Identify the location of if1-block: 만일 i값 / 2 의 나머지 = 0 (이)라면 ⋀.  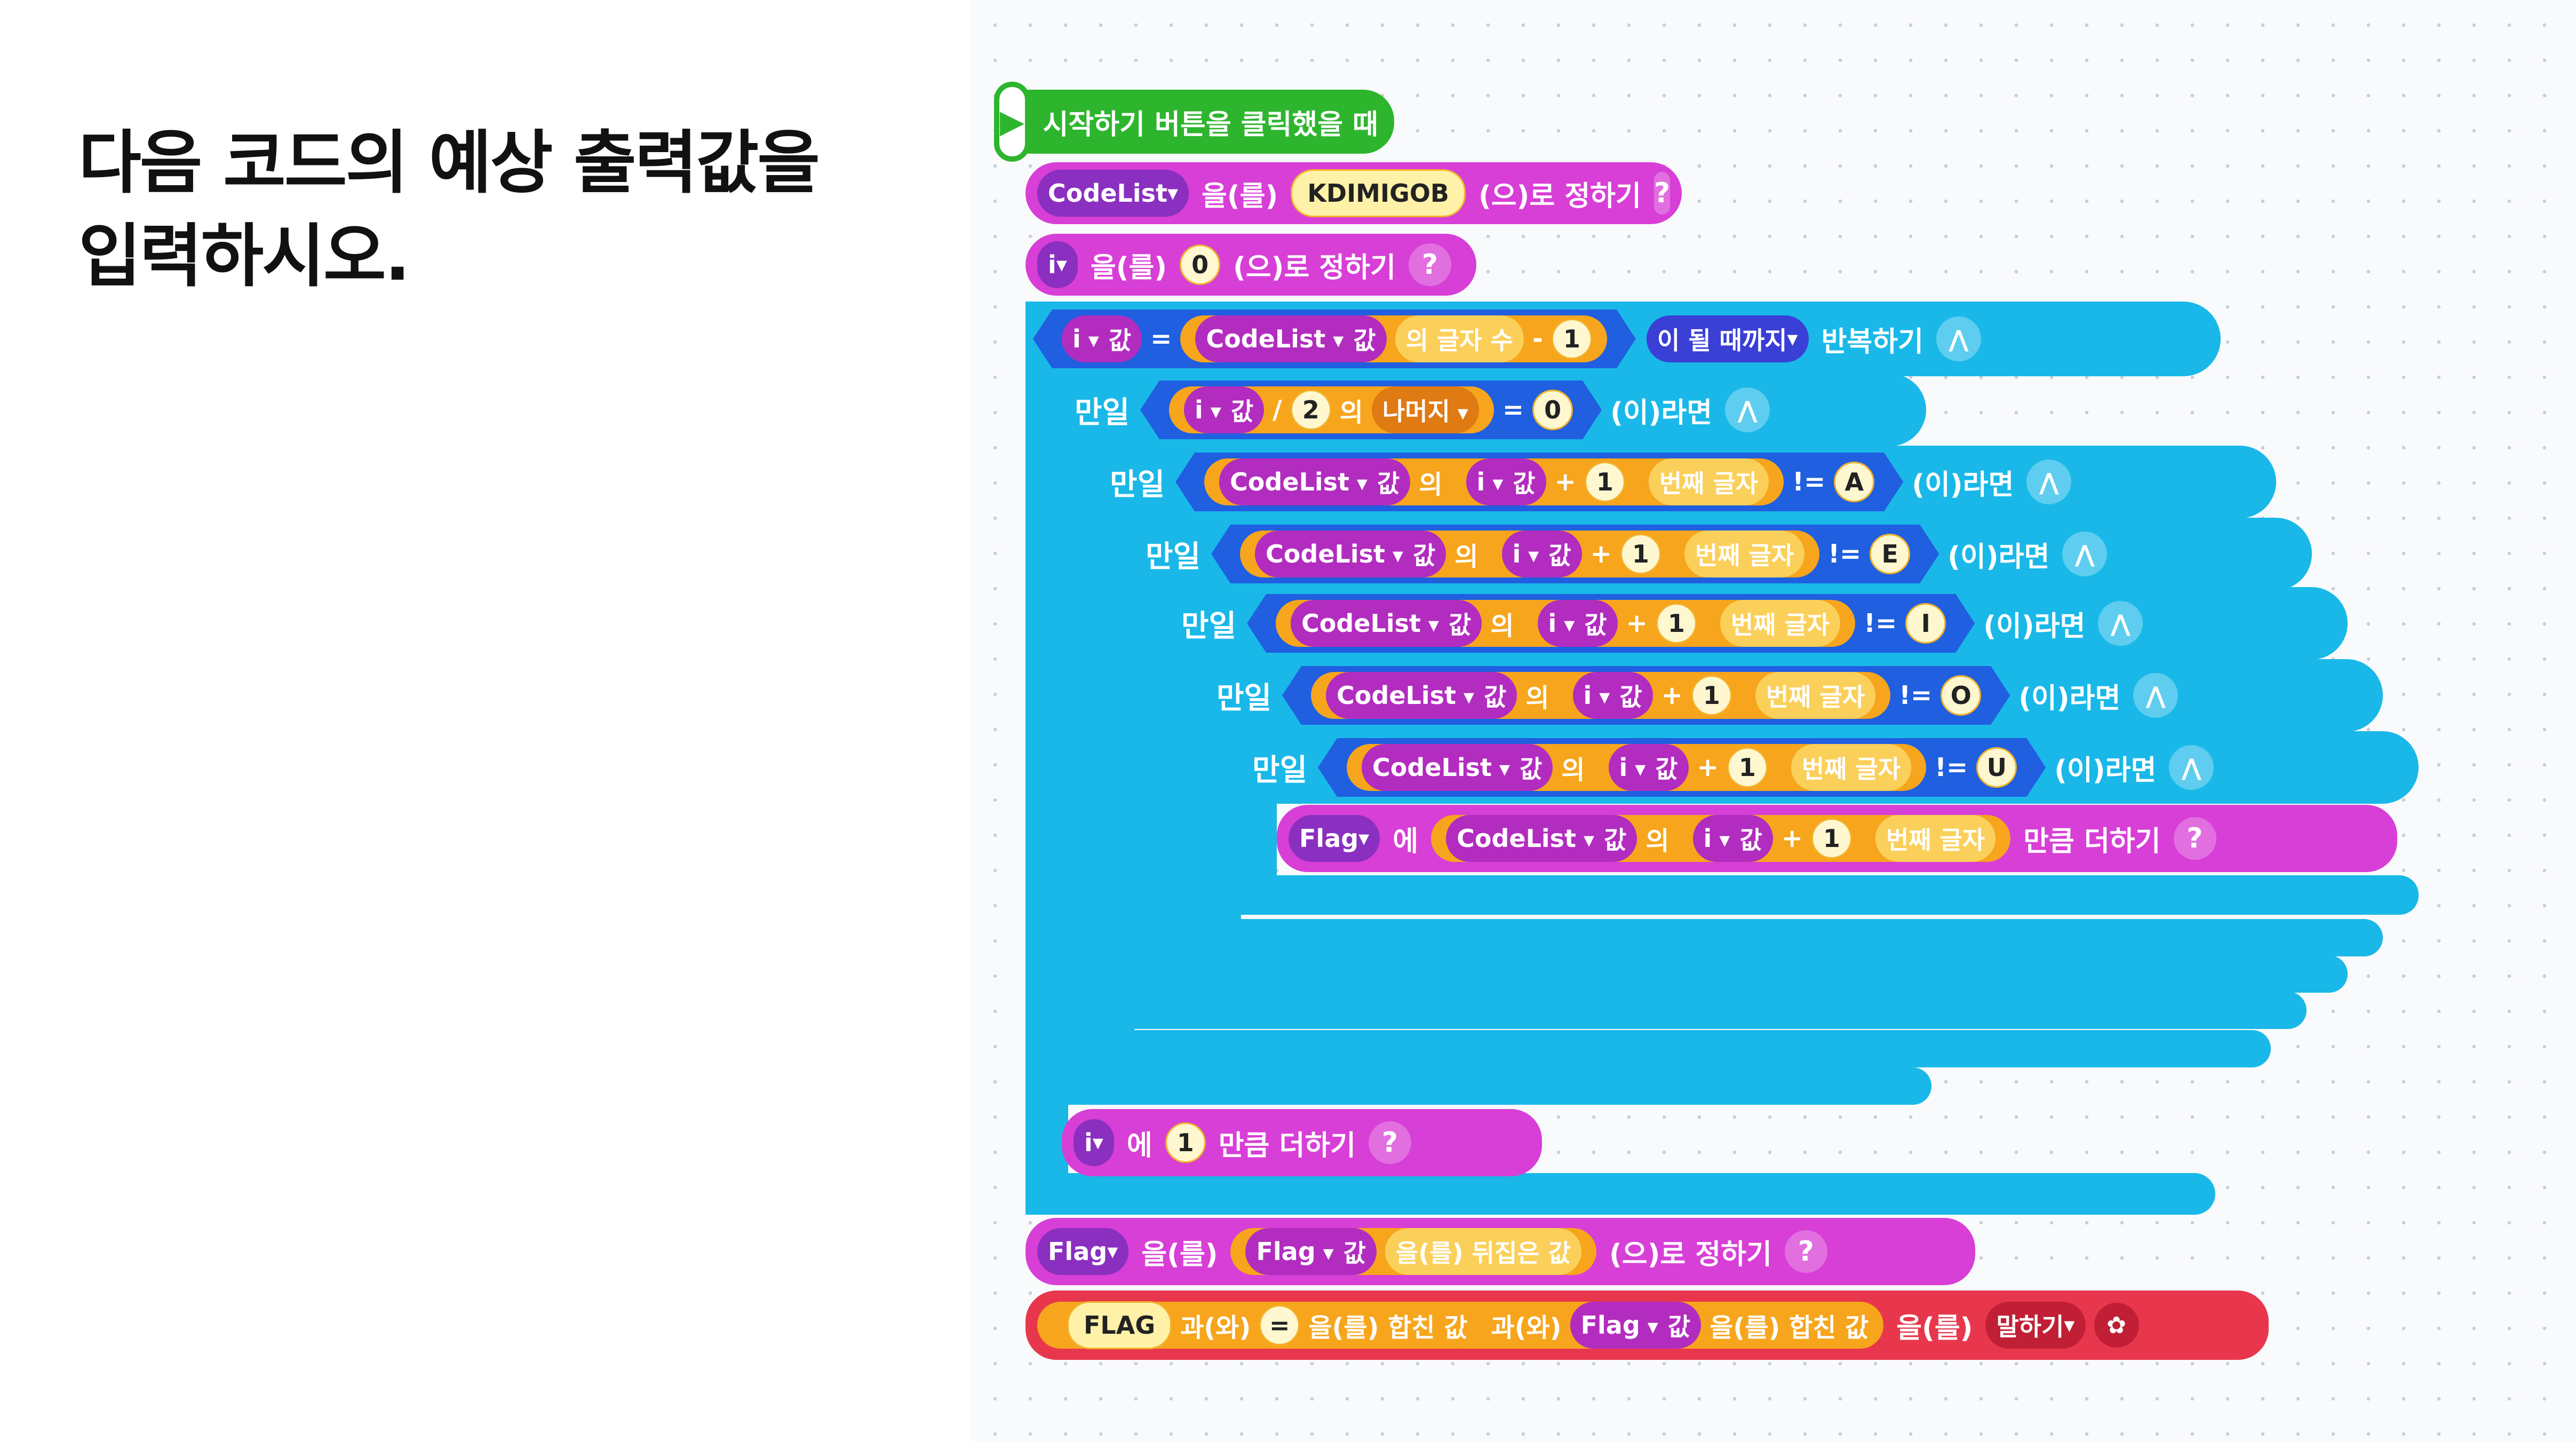
(1494, 410).